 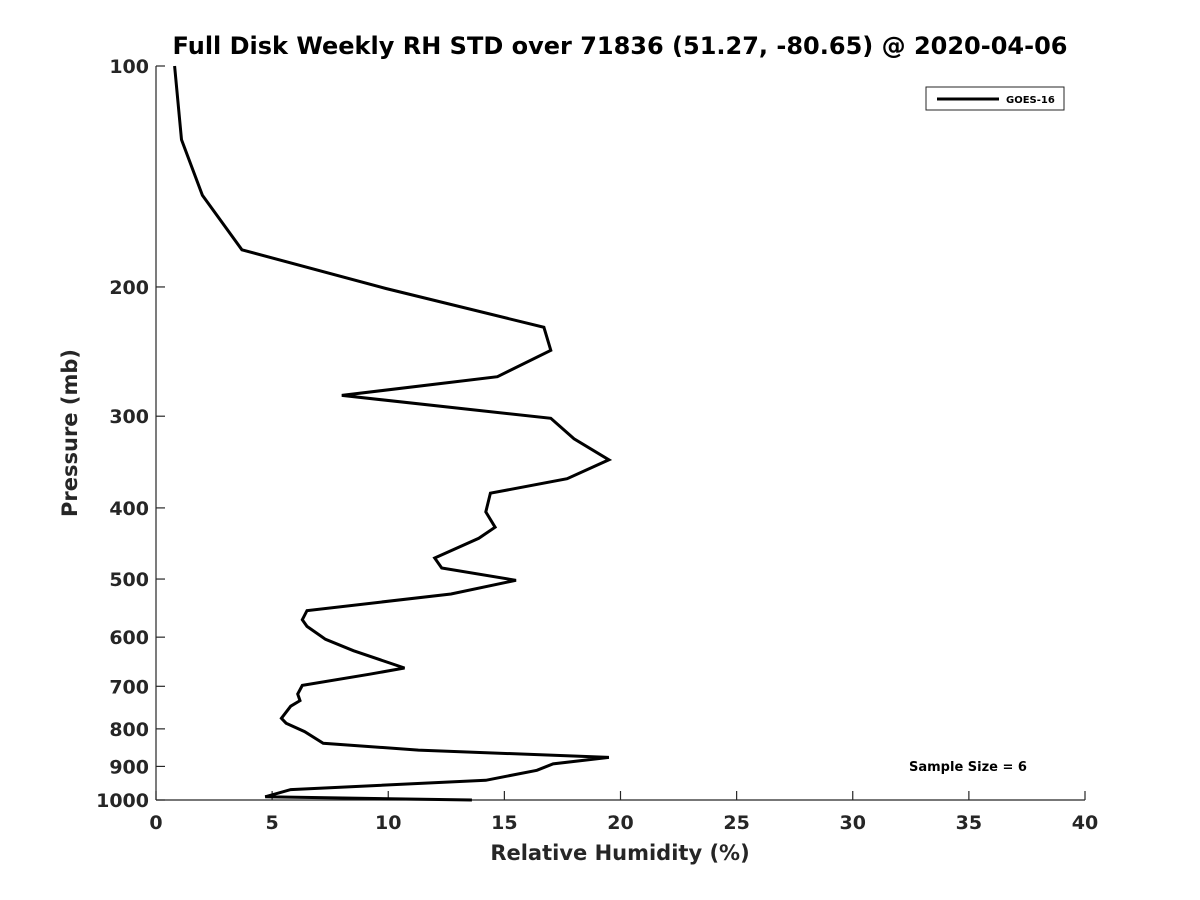 What do you see at coordinates (620, 823) in the screenshot?
I see `x-tick-label: 20` at bounding box center [620, 823].